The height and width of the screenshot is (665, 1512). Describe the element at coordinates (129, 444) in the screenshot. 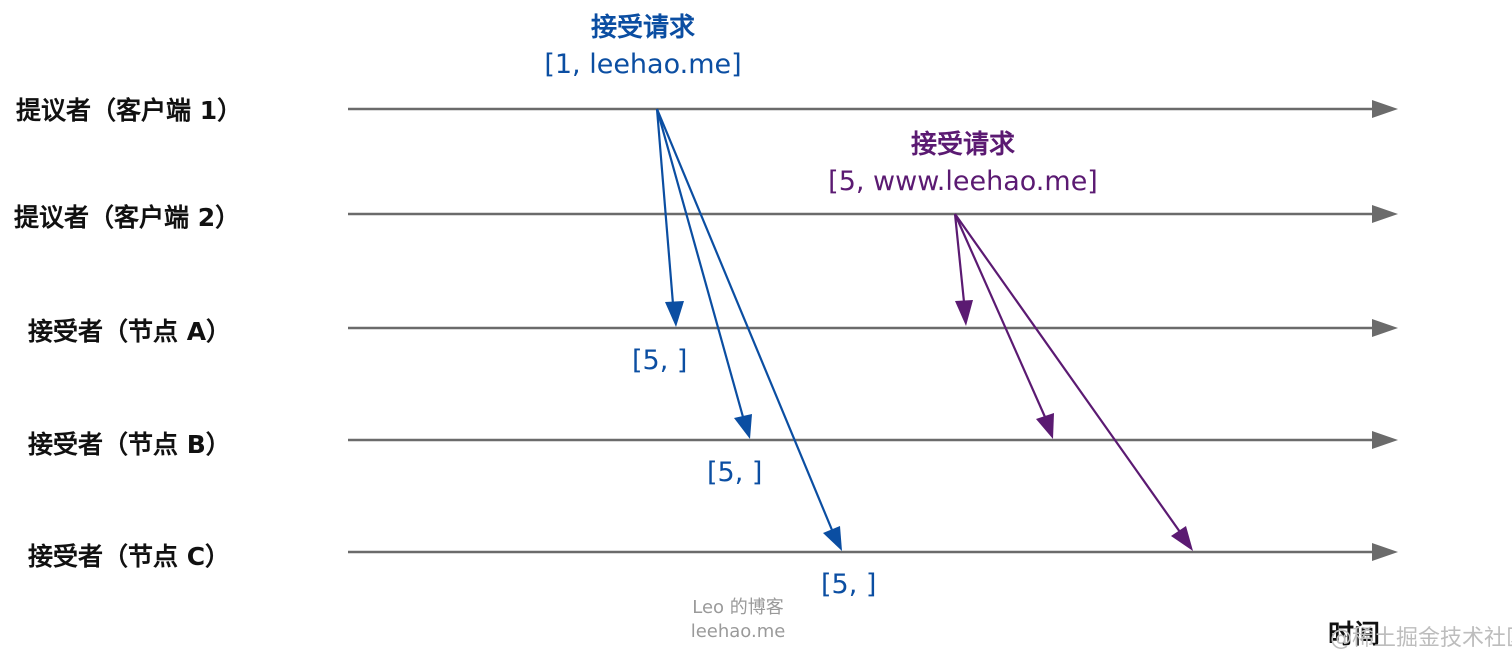

I see `actor-label-node-b: 接受者（节点 B）` at that location.